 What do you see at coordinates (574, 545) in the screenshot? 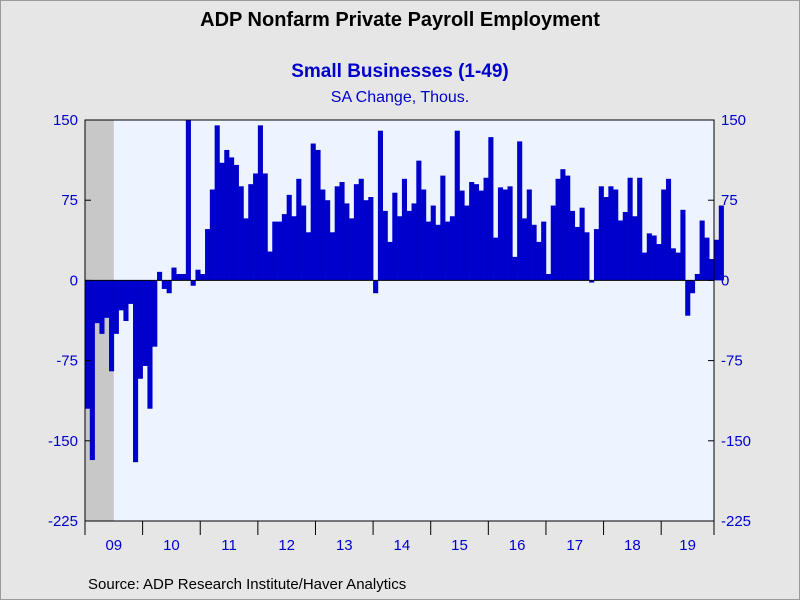
I see `x-year-label: 17` at bounding box center [574, 545].